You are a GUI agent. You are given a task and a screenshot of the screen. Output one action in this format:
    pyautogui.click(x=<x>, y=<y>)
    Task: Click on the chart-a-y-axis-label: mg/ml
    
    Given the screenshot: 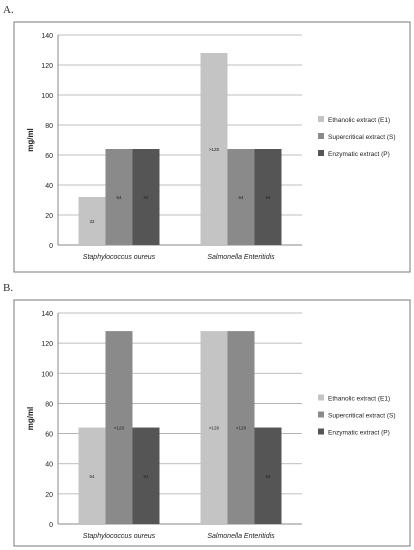 What is the action you would take?
    pyautogui.click(x=30, y=140)
    